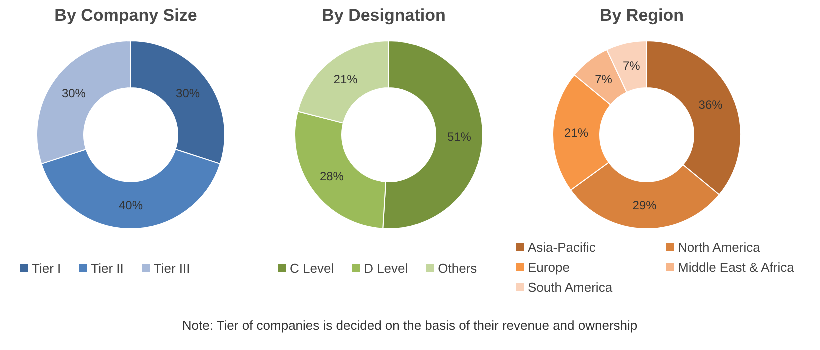 The image size is (820, 350). What do you see at coordinates (386, 268) in the screenshot?
I see `legend-label: D Level` at bounding box center [386, 268].